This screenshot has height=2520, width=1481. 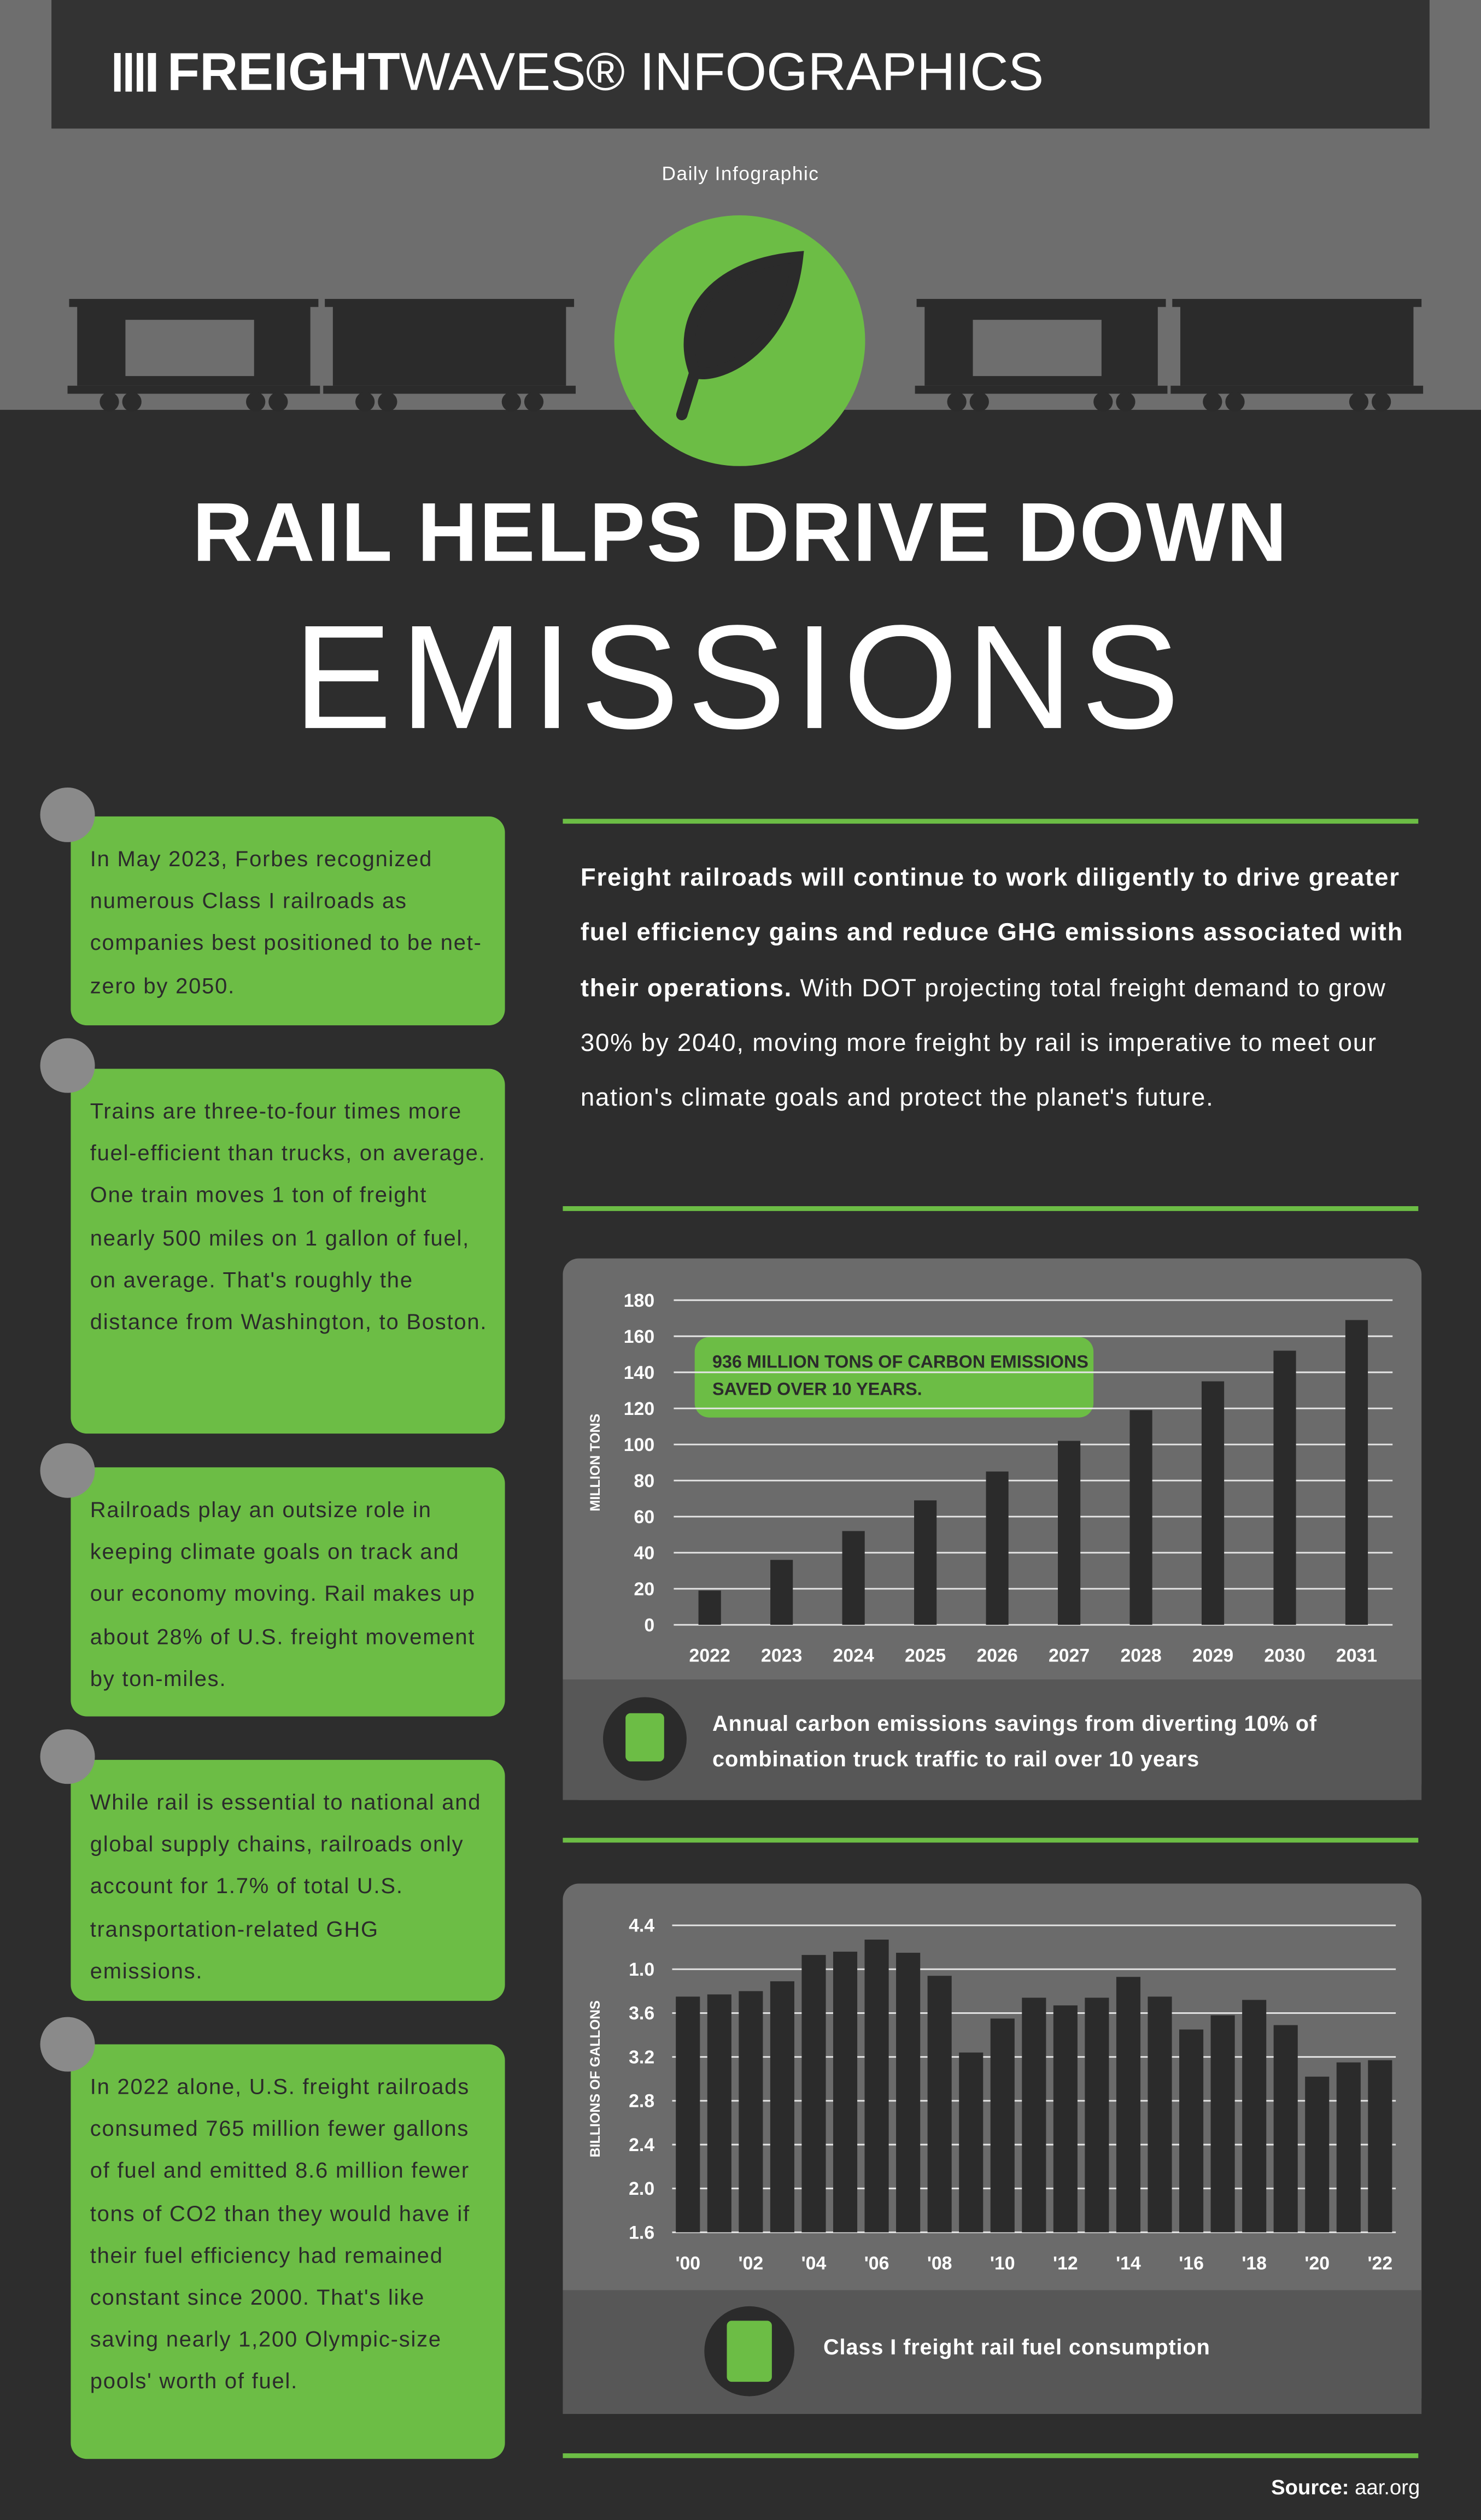 What do you see at coordinates (894, 1377) in the screenshot?
I see `annotation-box` at bounding box center [894, 1377].